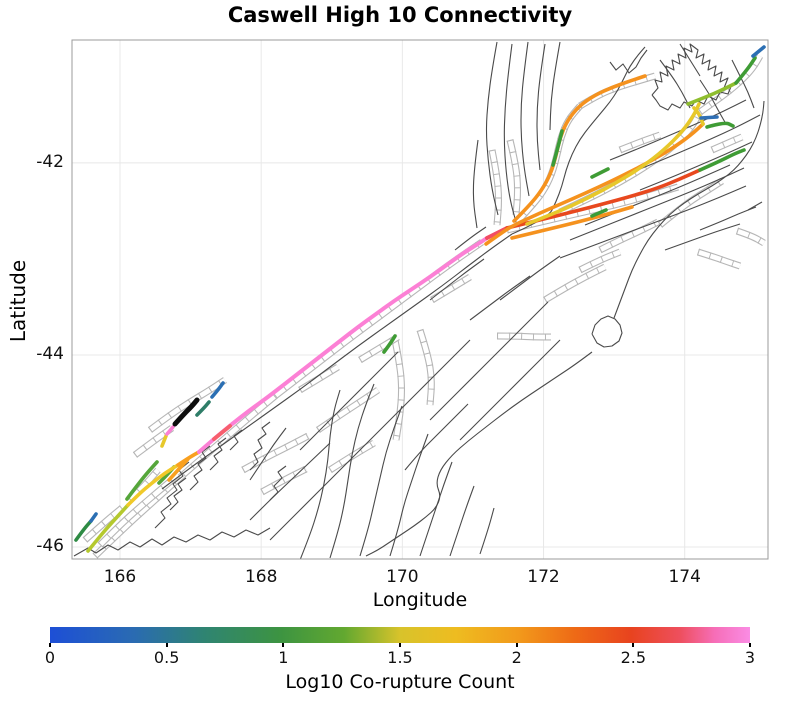 This screenshot has height=707, width=800. I want to click on y-tick-label: -42, so click(50, 161).